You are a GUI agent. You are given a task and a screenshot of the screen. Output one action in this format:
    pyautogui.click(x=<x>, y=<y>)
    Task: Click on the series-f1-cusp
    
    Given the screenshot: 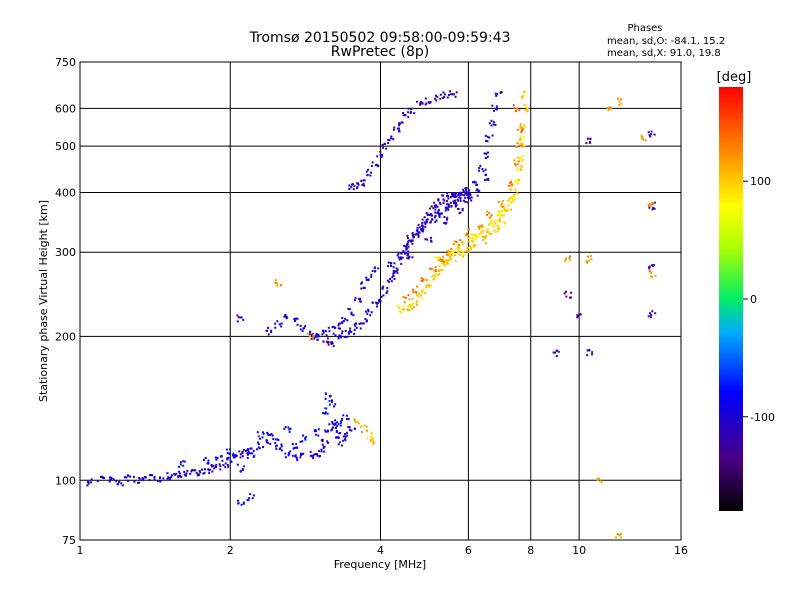 What is the action you would take?
    pyautogui.click(x=322, y=303)
    